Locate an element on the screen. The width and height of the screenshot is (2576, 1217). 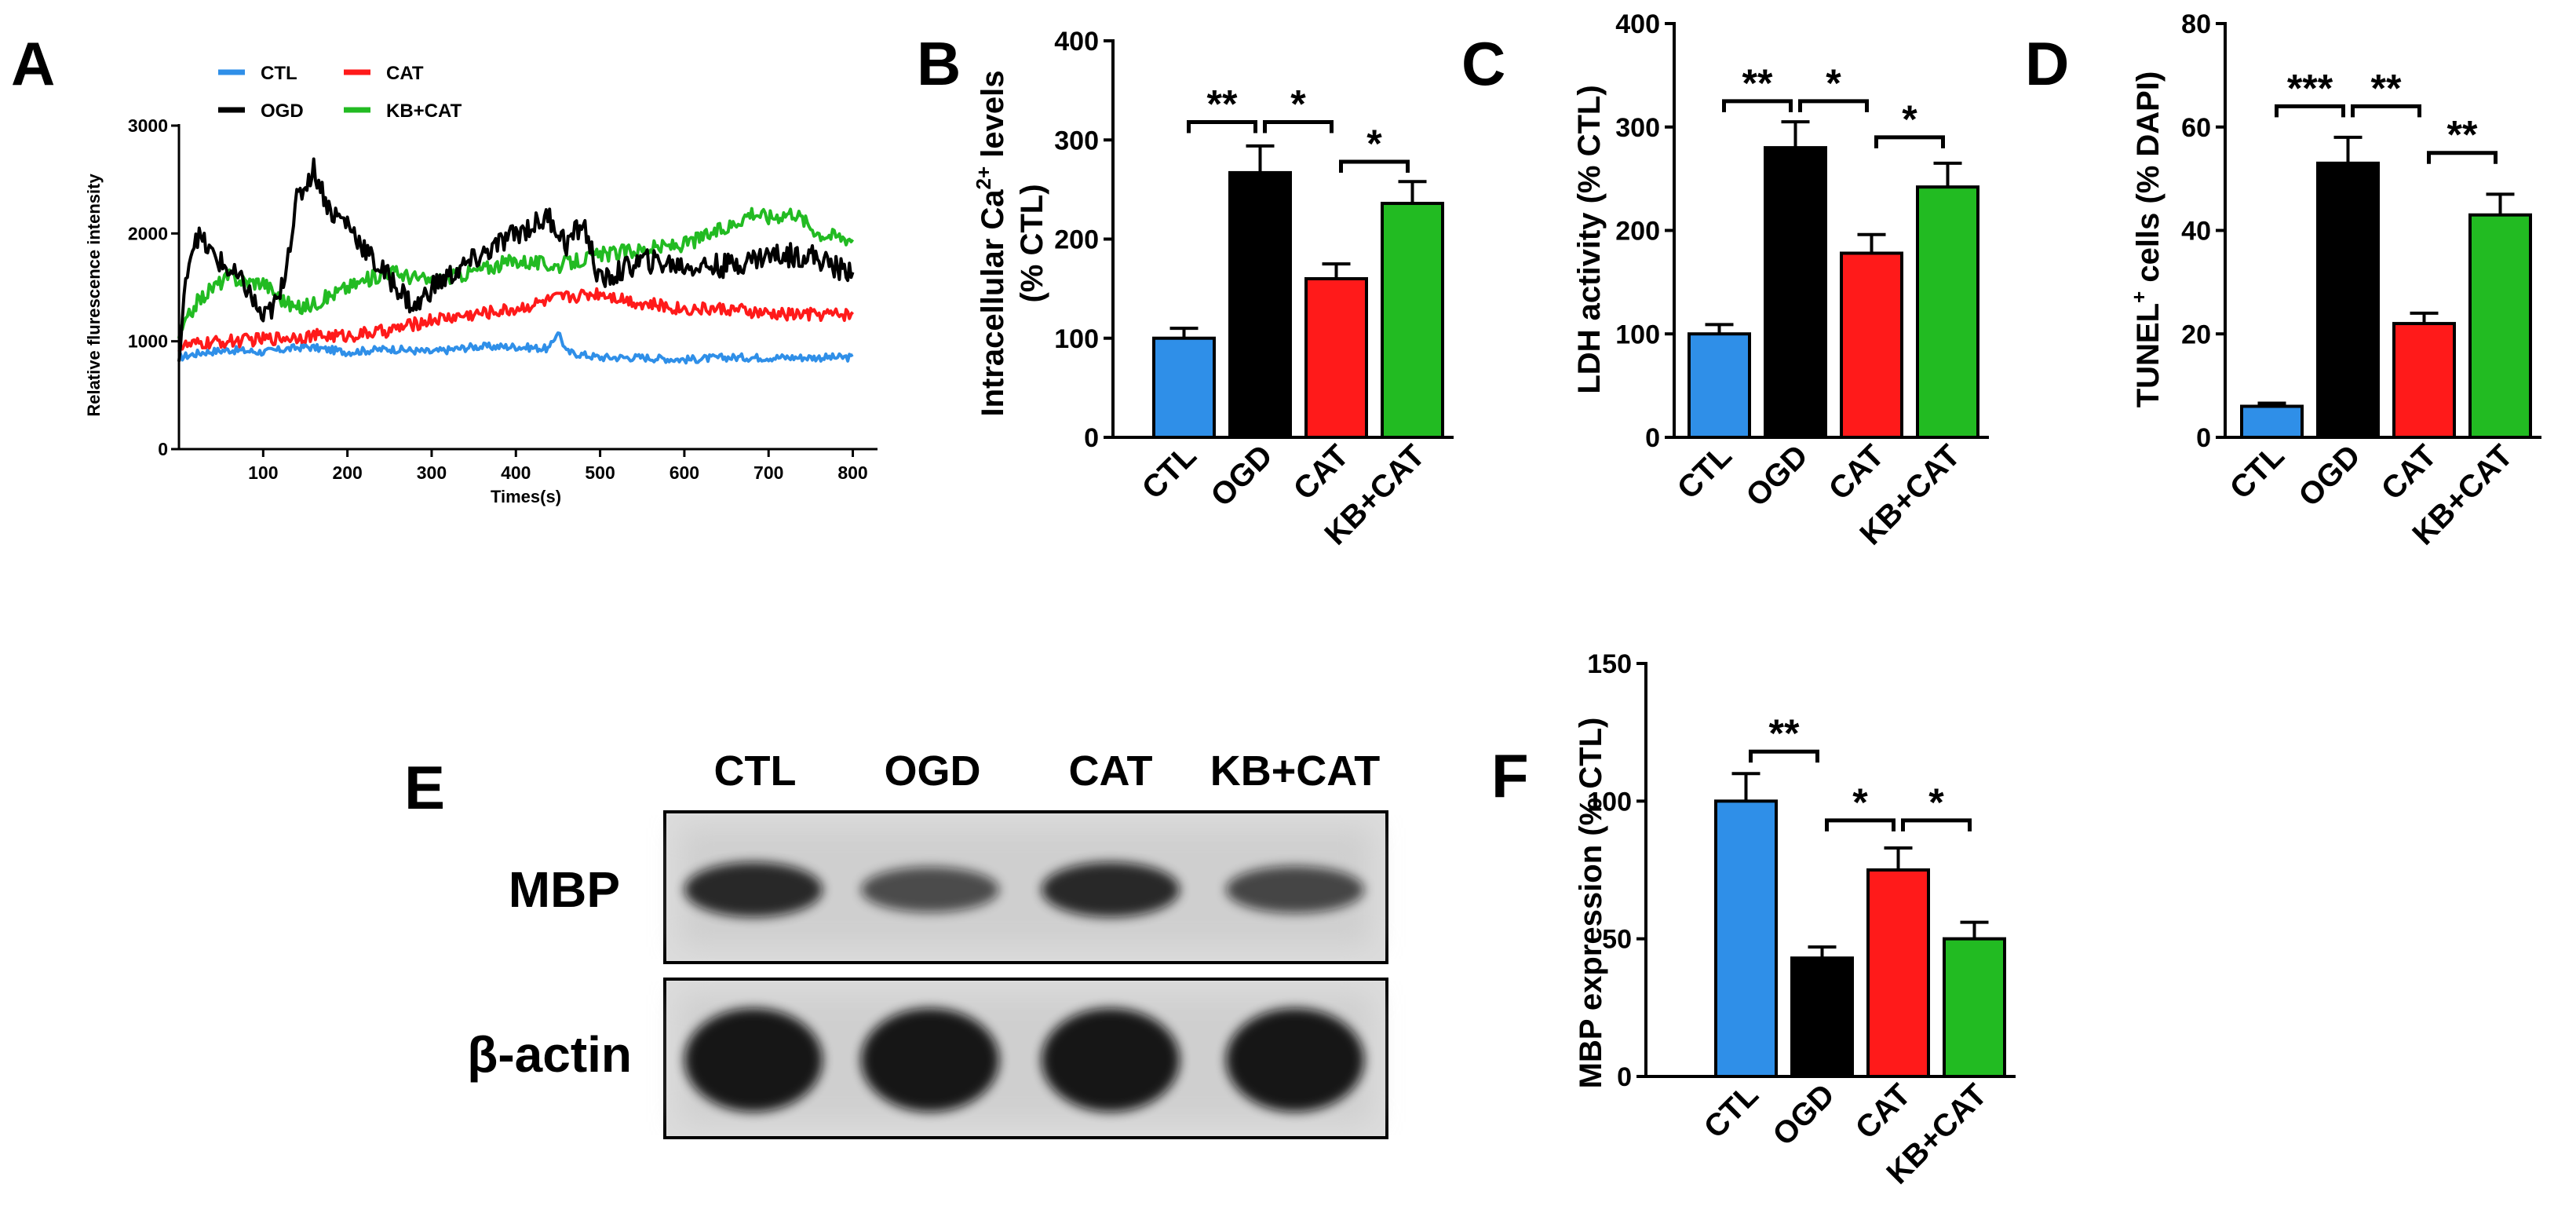
chart-a-xtick-label: 600 is located at coordinates (684, 472).